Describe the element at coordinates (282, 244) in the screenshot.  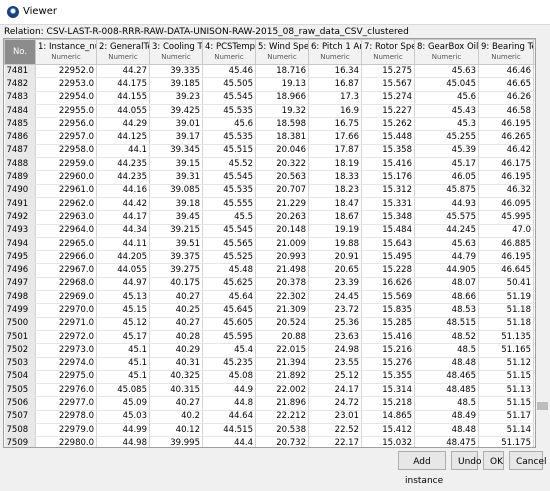
I see `table-cell: 21.009` at that location.